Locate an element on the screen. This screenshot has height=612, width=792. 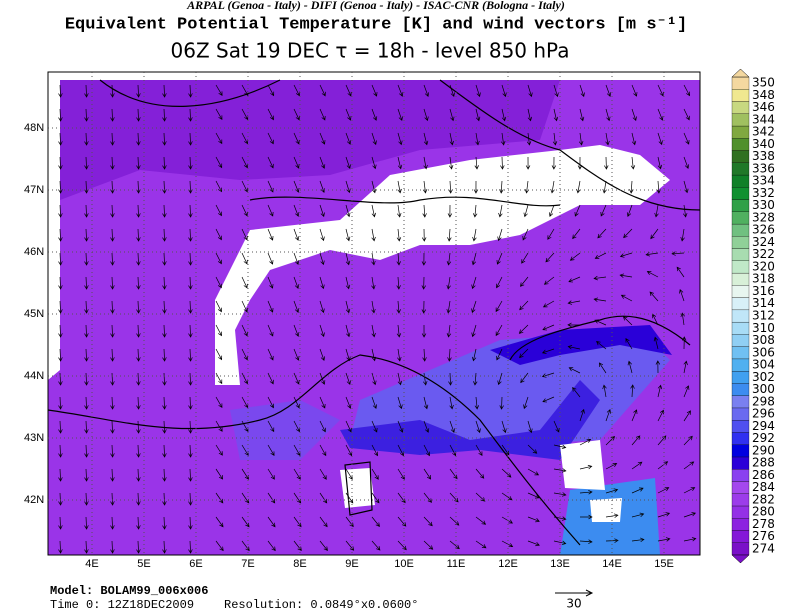
lat-label: 46N is located at coordinates (34, 252).